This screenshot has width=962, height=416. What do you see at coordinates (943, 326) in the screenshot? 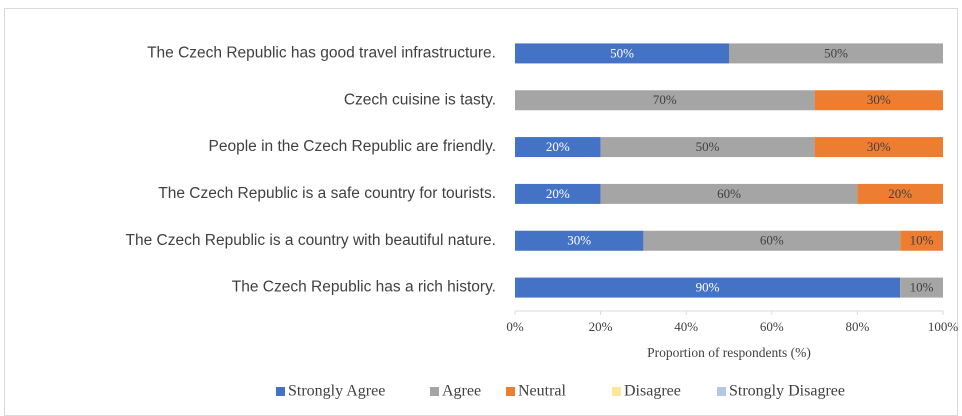
I see `x-tick-label: 100%` at bounding box center [943, 326].